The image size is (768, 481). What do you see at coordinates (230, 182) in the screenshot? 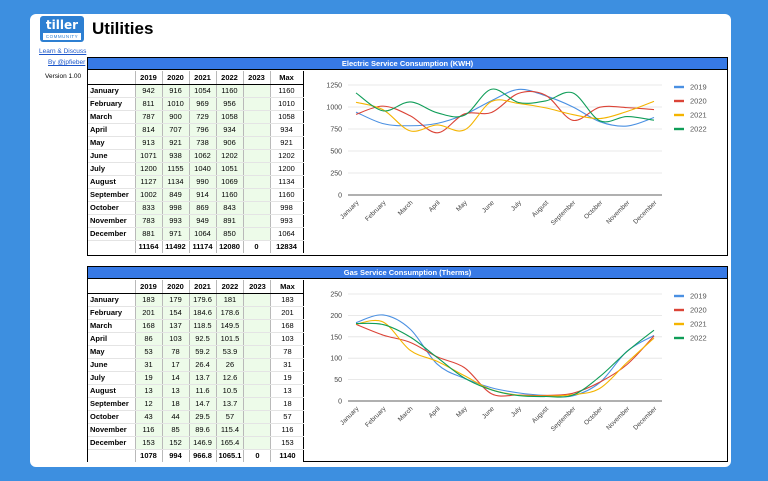
I see `table-cell: 1069` at bounding box center [230, 182].